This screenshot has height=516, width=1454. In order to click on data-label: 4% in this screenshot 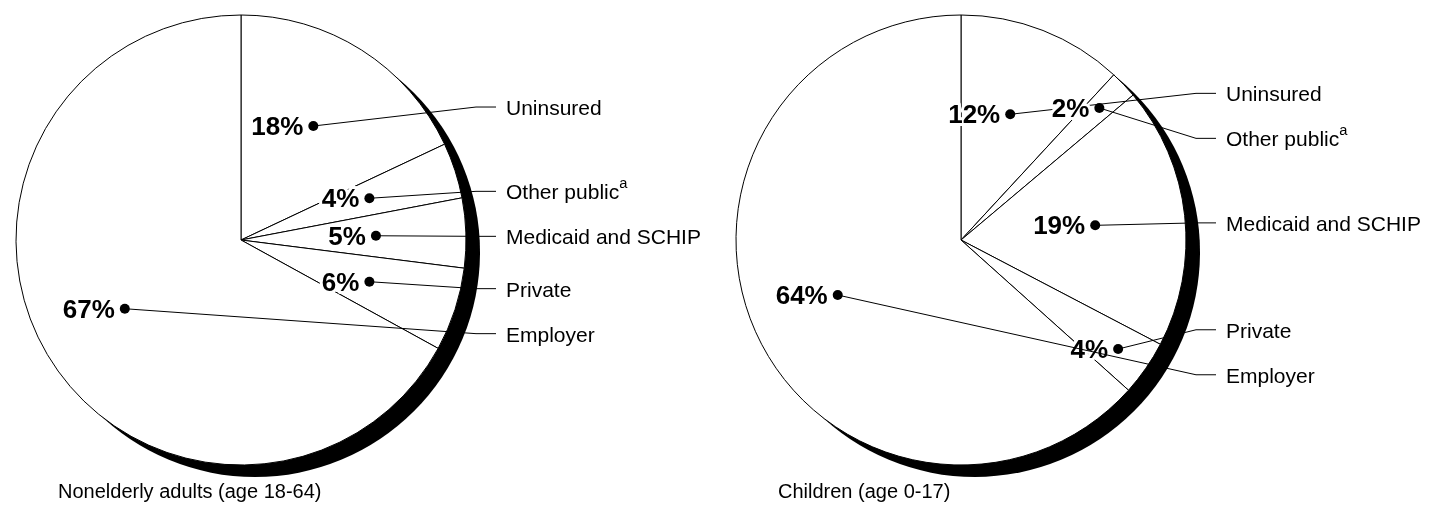, I will do `click(340, 198)`.